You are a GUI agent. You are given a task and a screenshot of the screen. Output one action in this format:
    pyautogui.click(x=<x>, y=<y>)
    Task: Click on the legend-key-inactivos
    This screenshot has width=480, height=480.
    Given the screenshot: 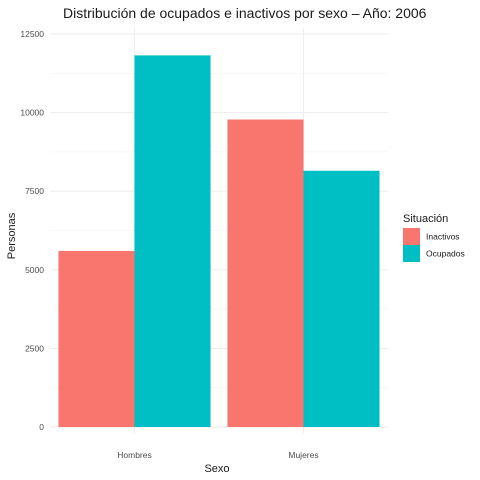 What is the action you would take?
    pyautogui.click(x=411, y=236)
    